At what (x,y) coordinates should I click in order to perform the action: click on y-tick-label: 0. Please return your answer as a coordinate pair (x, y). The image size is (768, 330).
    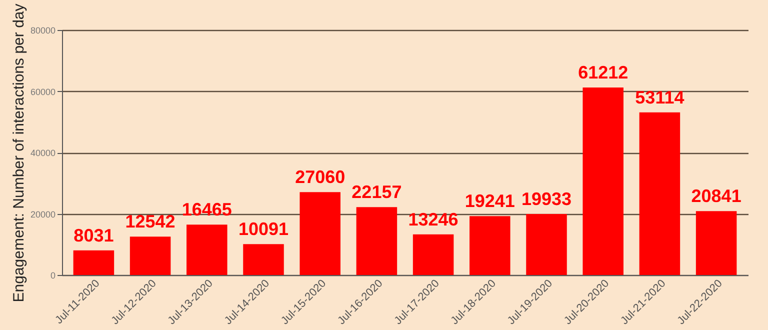
    Looking at the image, I should click on (53, 275).